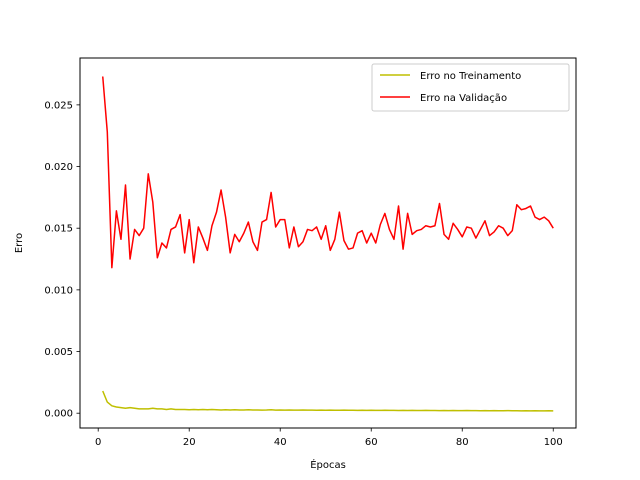  Describe the element at coordinates (62, 260) in the screenshot. I see `y-axis-ticks: 0.000 0.005 0.010 0.015 0.020 0.025` at that location.